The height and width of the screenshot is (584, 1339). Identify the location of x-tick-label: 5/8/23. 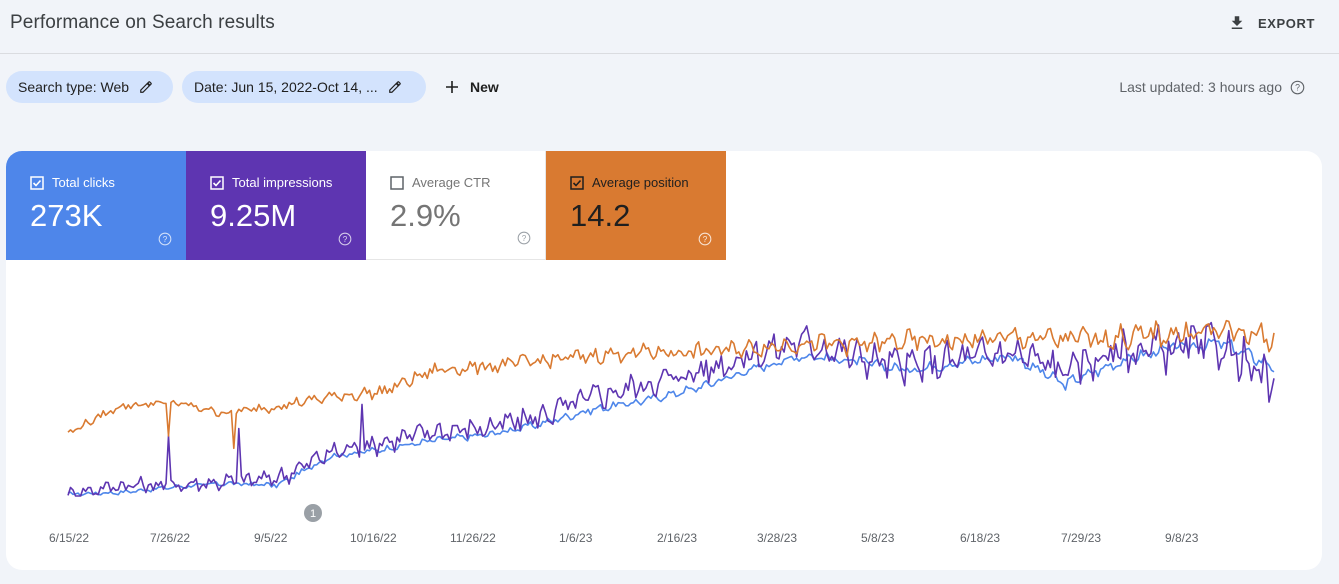
(878, 538).